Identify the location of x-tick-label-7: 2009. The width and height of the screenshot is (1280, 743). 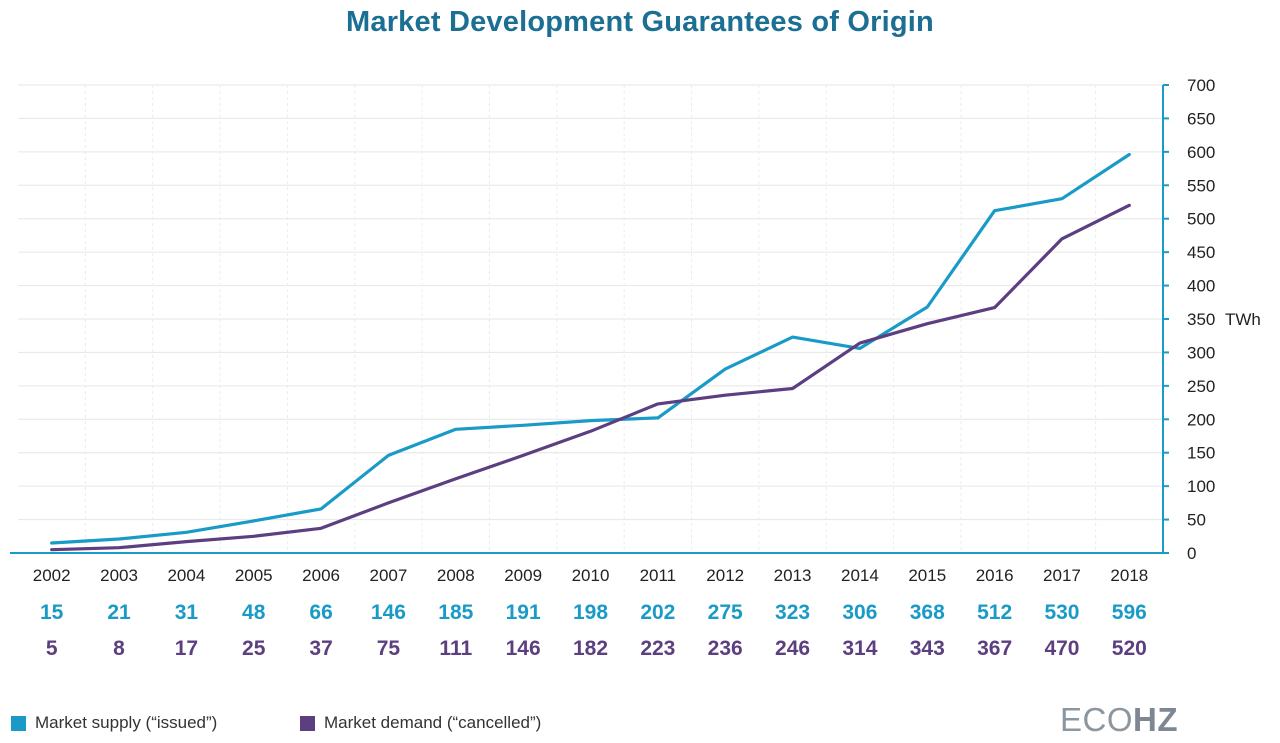
(523, 575).